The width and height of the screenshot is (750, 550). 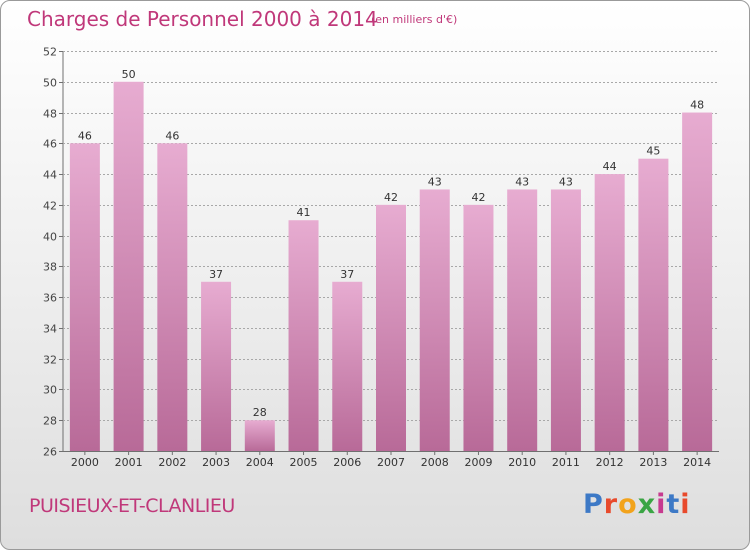 I want to click on y-tick-label: 46, so click(x=50, y=144).